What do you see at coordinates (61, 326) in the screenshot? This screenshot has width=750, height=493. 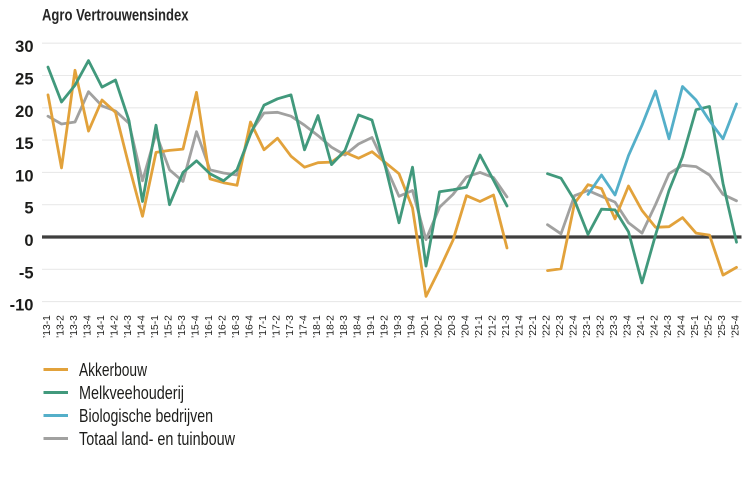 I see `svg-text: ’13-2` at bounding box center [61, 326].